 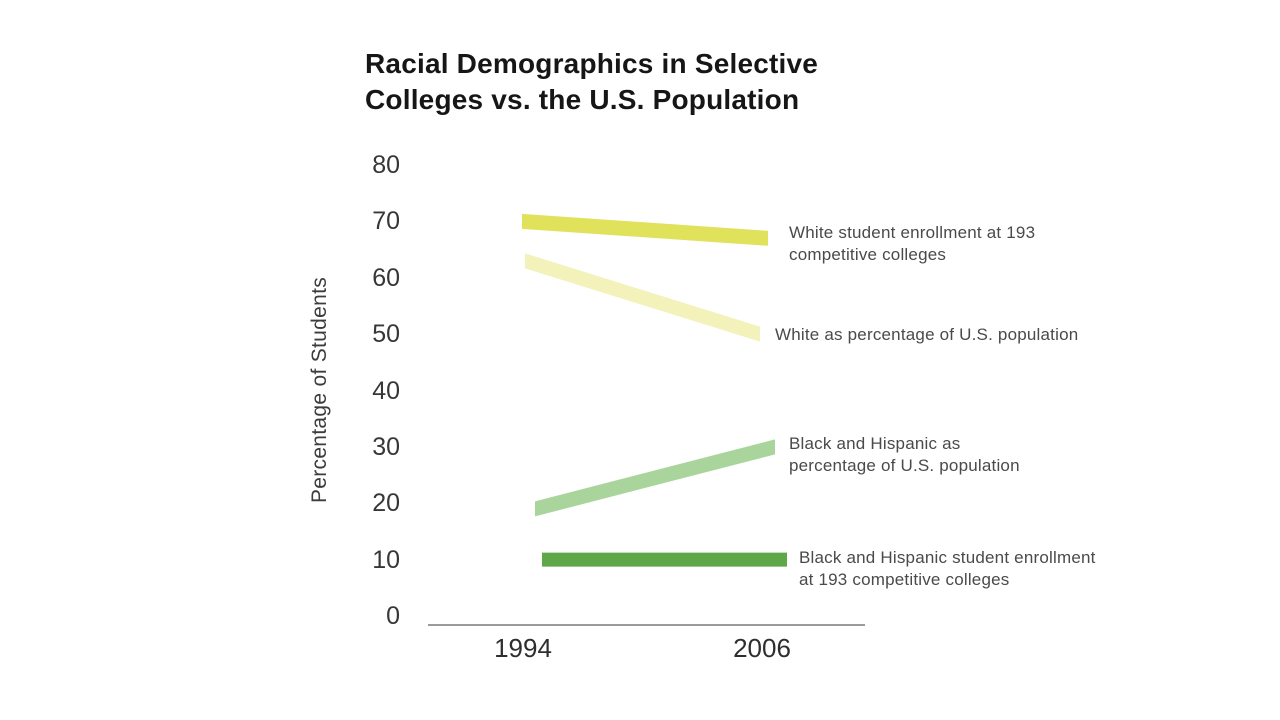 I want to click on y-tick-label: 30, so click(x=386, y=446).